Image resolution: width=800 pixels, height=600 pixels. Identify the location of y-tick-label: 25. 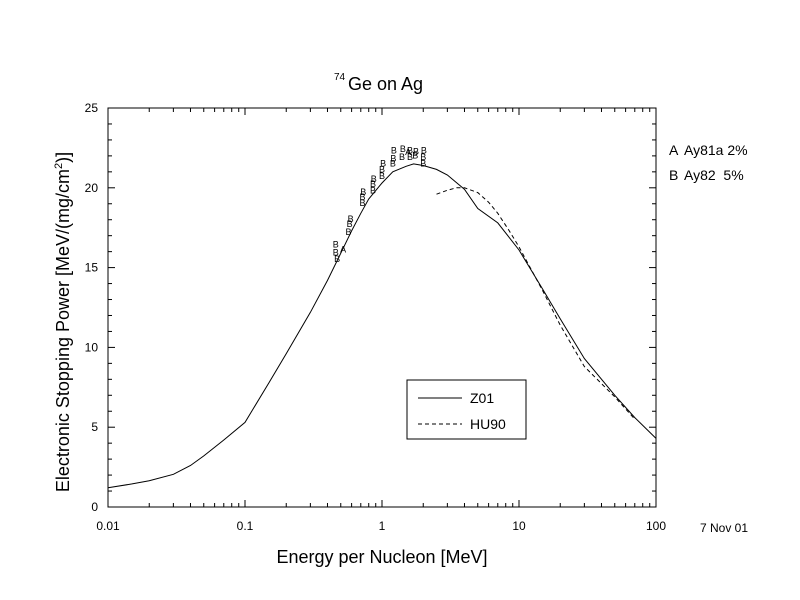
(92, 108).